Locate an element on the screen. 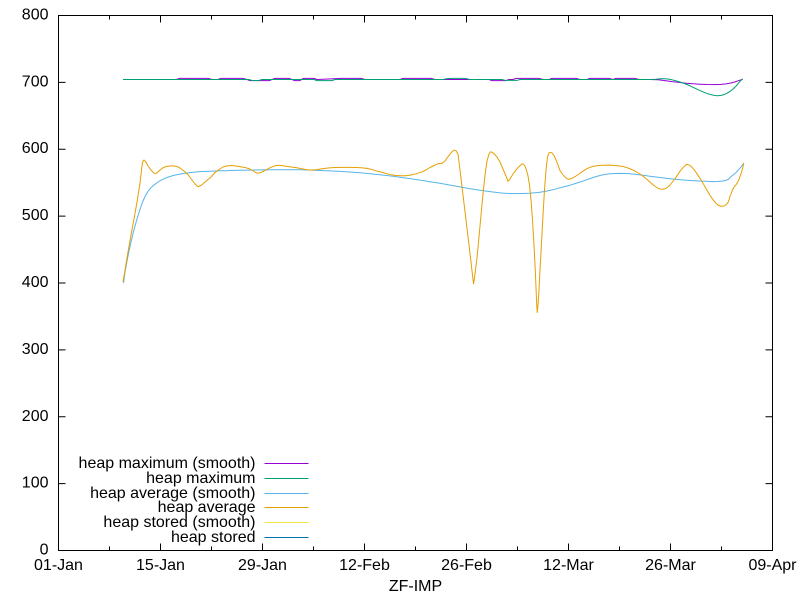 Image resolution: width=800 pixels, height=600 pixels. svg-text: heap stored is located at coordinates (213, 537).